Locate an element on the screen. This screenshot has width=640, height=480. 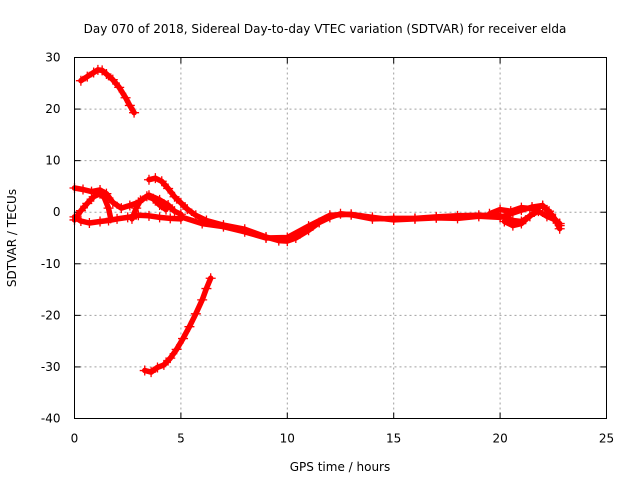
y-tick-label: 10 is located at coordinates (52, 161).